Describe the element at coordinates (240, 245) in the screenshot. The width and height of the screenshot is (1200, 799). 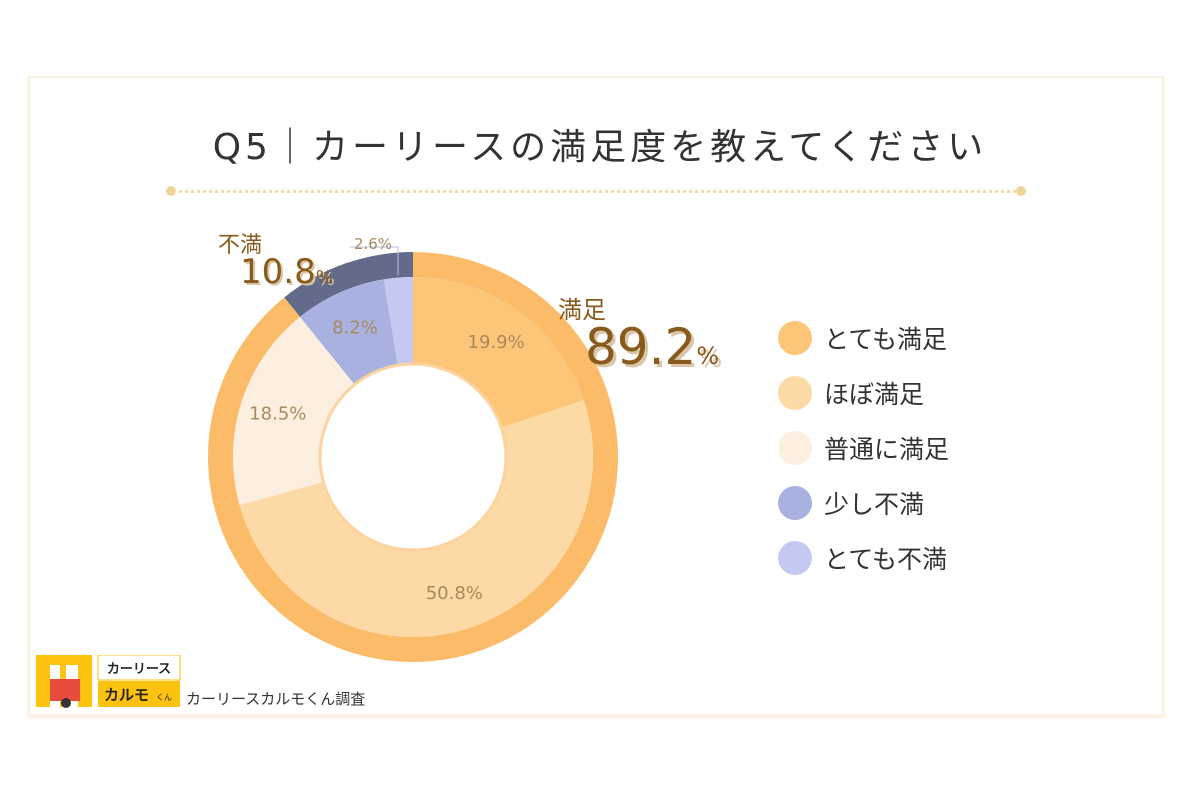
I see `unsatisfied-label: 不満` at that location.